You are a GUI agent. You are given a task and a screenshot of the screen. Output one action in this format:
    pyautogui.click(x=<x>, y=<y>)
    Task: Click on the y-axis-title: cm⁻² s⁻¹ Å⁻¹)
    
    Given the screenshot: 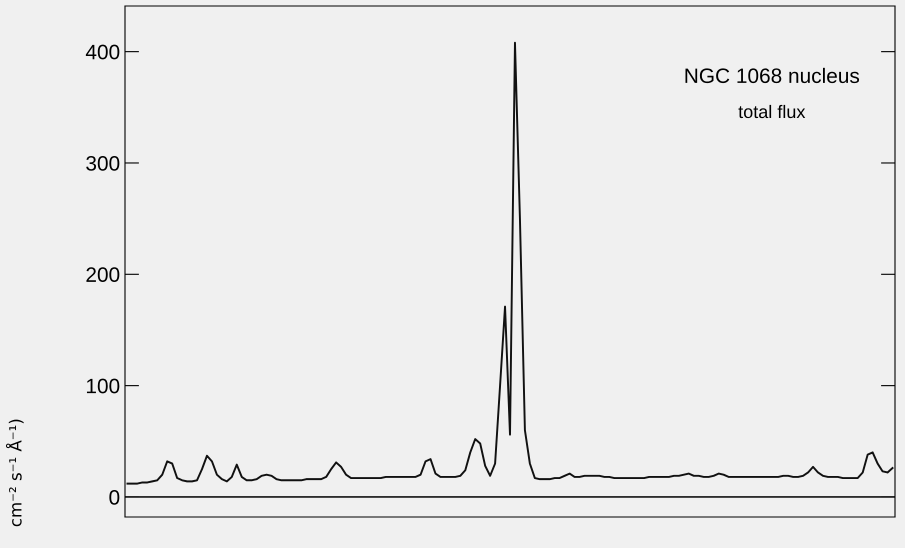 What is the action you would take?
    pyautogui.click(x=15, y=473)
    